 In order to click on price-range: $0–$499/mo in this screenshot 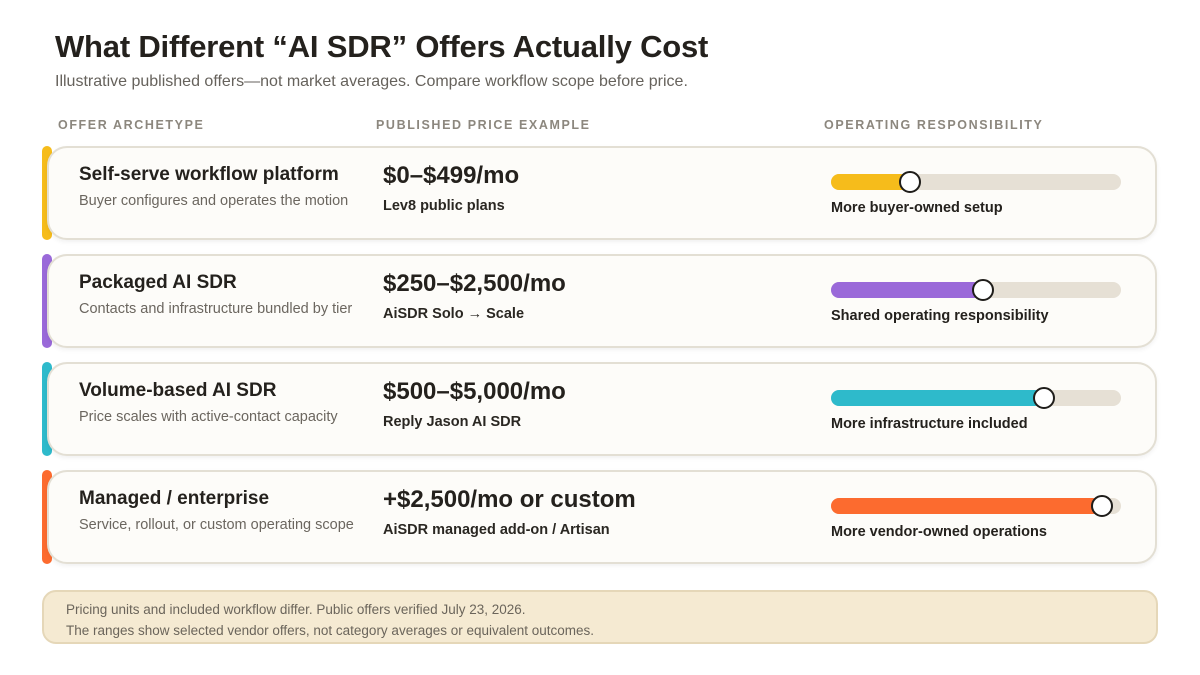, I will do `click(451, 175)`.